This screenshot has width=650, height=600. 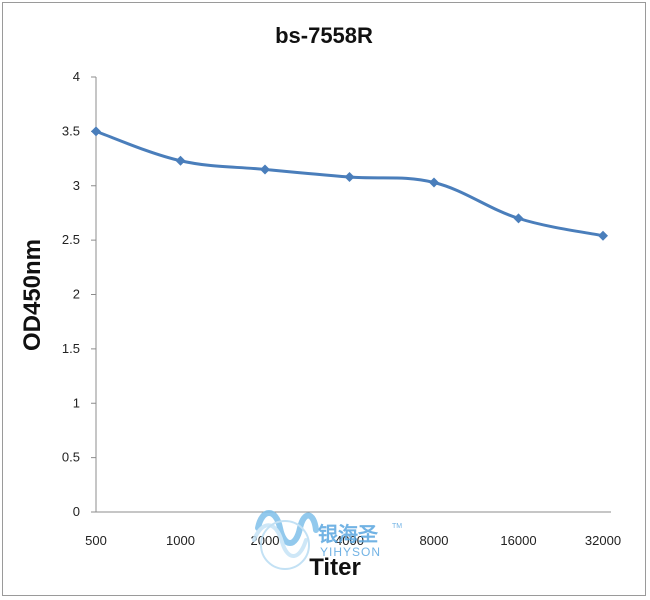 I want to click on x-tick-label: 16000, so click(x=518, y=540).